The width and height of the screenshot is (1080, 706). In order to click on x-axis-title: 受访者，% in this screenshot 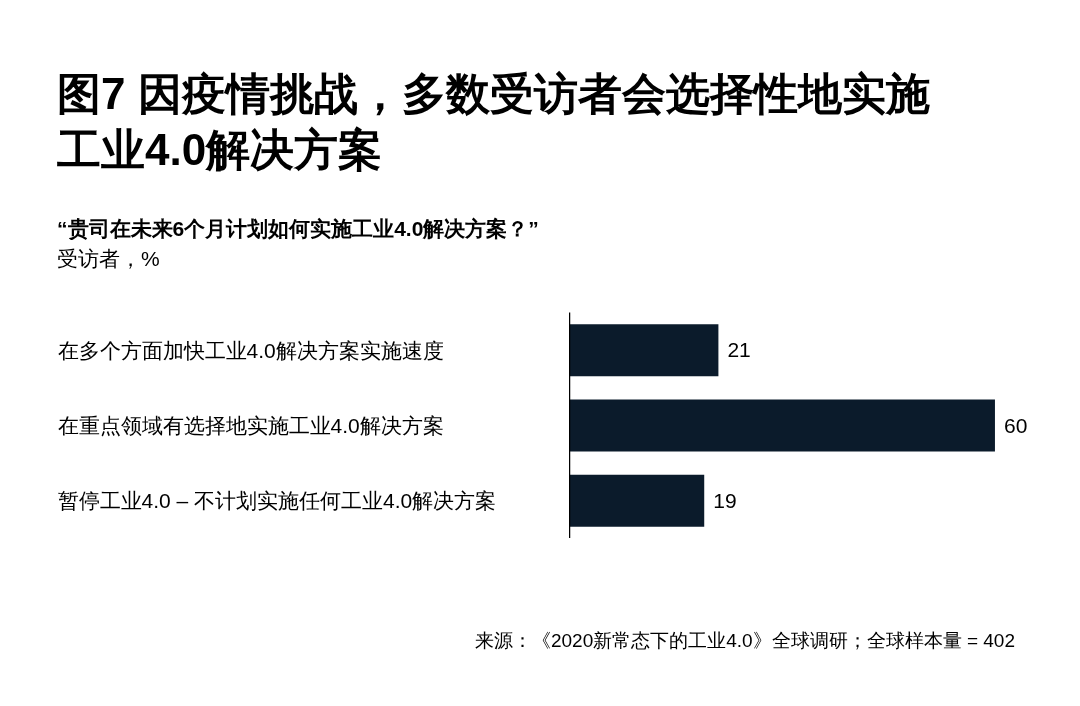, I will do `click(108, 259)`.